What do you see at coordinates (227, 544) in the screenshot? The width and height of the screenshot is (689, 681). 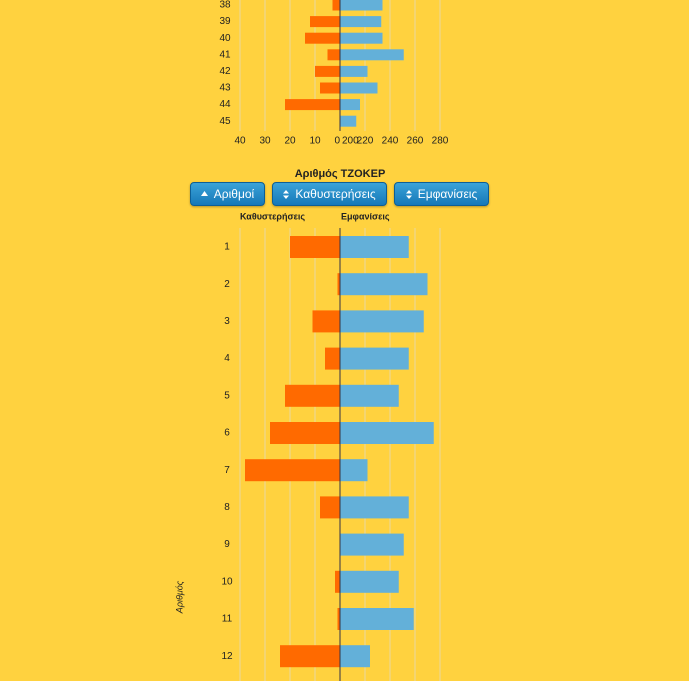 I see `y-tick-label: 9` at bounding box center [227, 544].